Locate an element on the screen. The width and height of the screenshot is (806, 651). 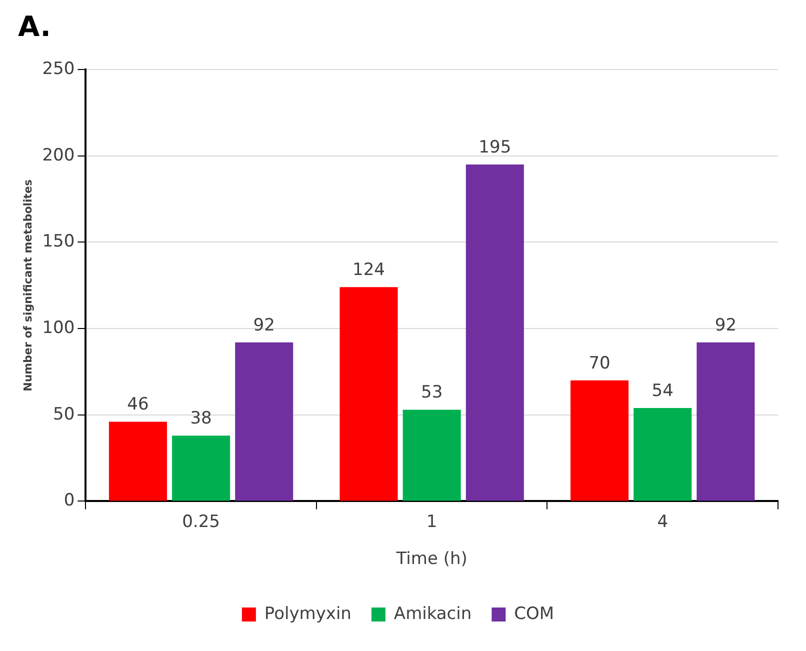
data-label: 38 is located at coordinates (201, 418).